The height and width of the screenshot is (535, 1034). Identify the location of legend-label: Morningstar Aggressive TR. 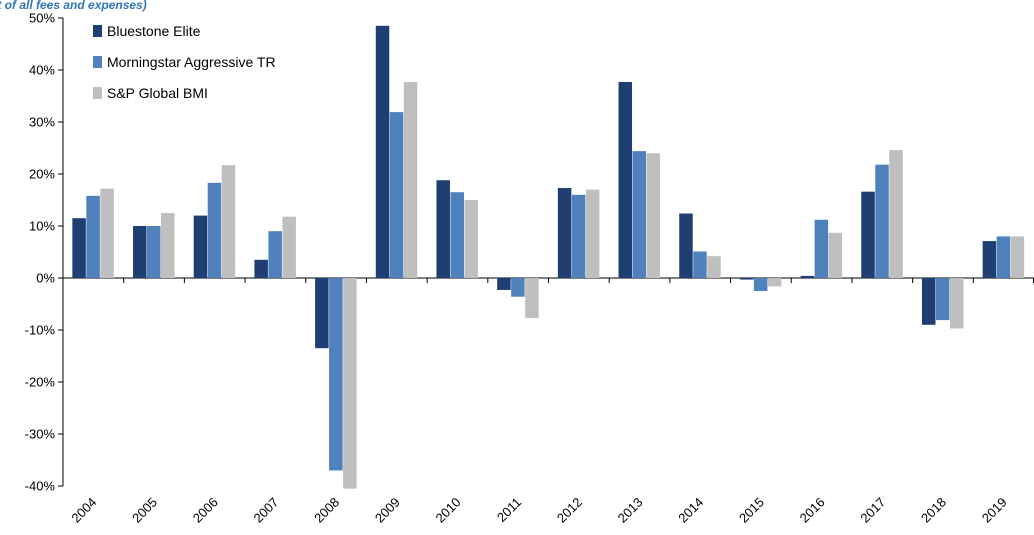
(191, 62).